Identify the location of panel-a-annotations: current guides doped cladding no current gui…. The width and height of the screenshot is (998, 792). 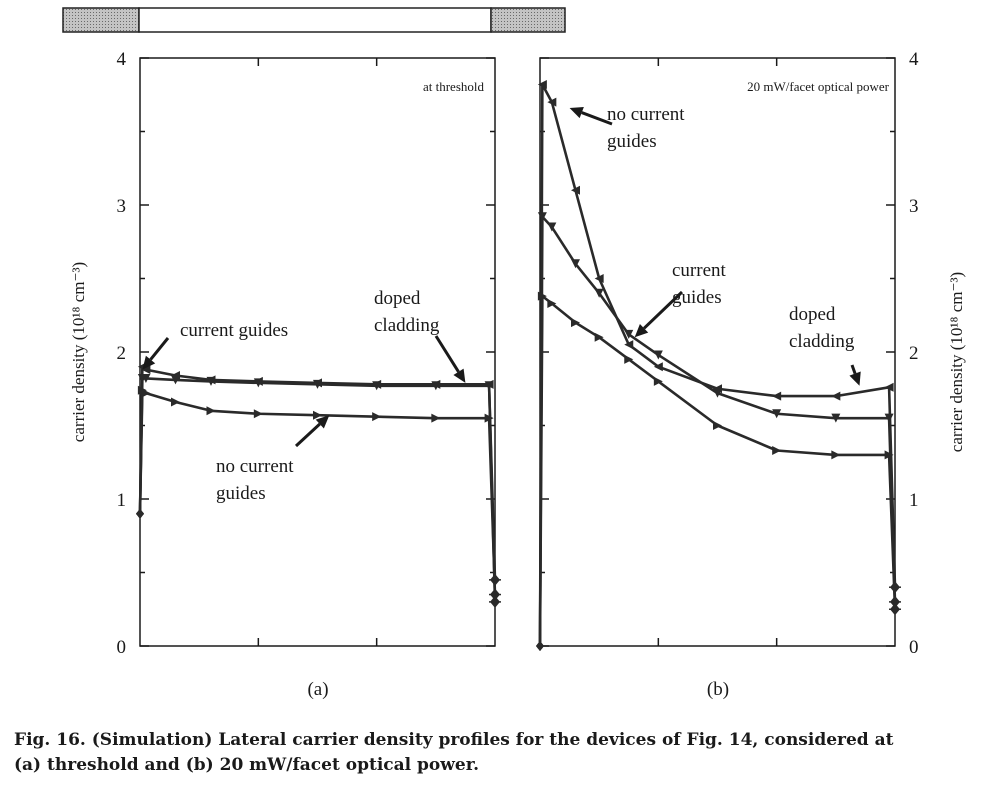
(304, 396).